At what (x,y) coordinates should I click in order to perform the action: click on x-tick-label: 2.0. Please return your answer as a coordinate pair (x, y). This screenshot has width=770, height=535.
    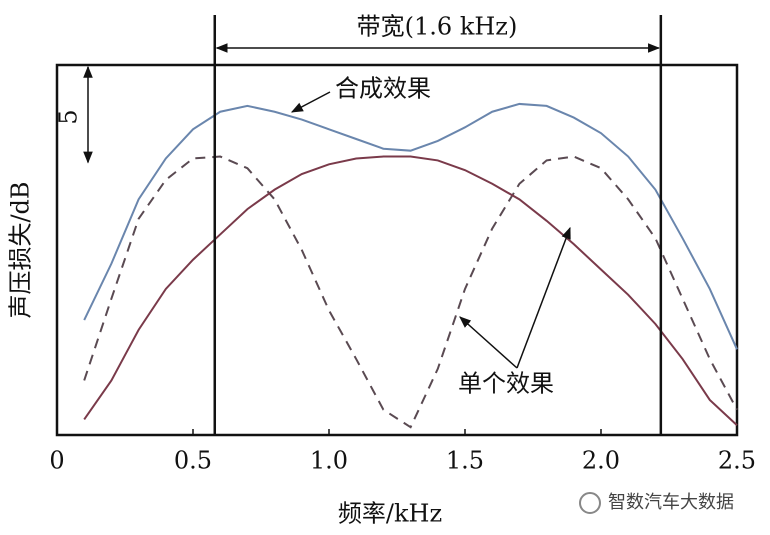
    Looking at the image, I should click on (601, 461).